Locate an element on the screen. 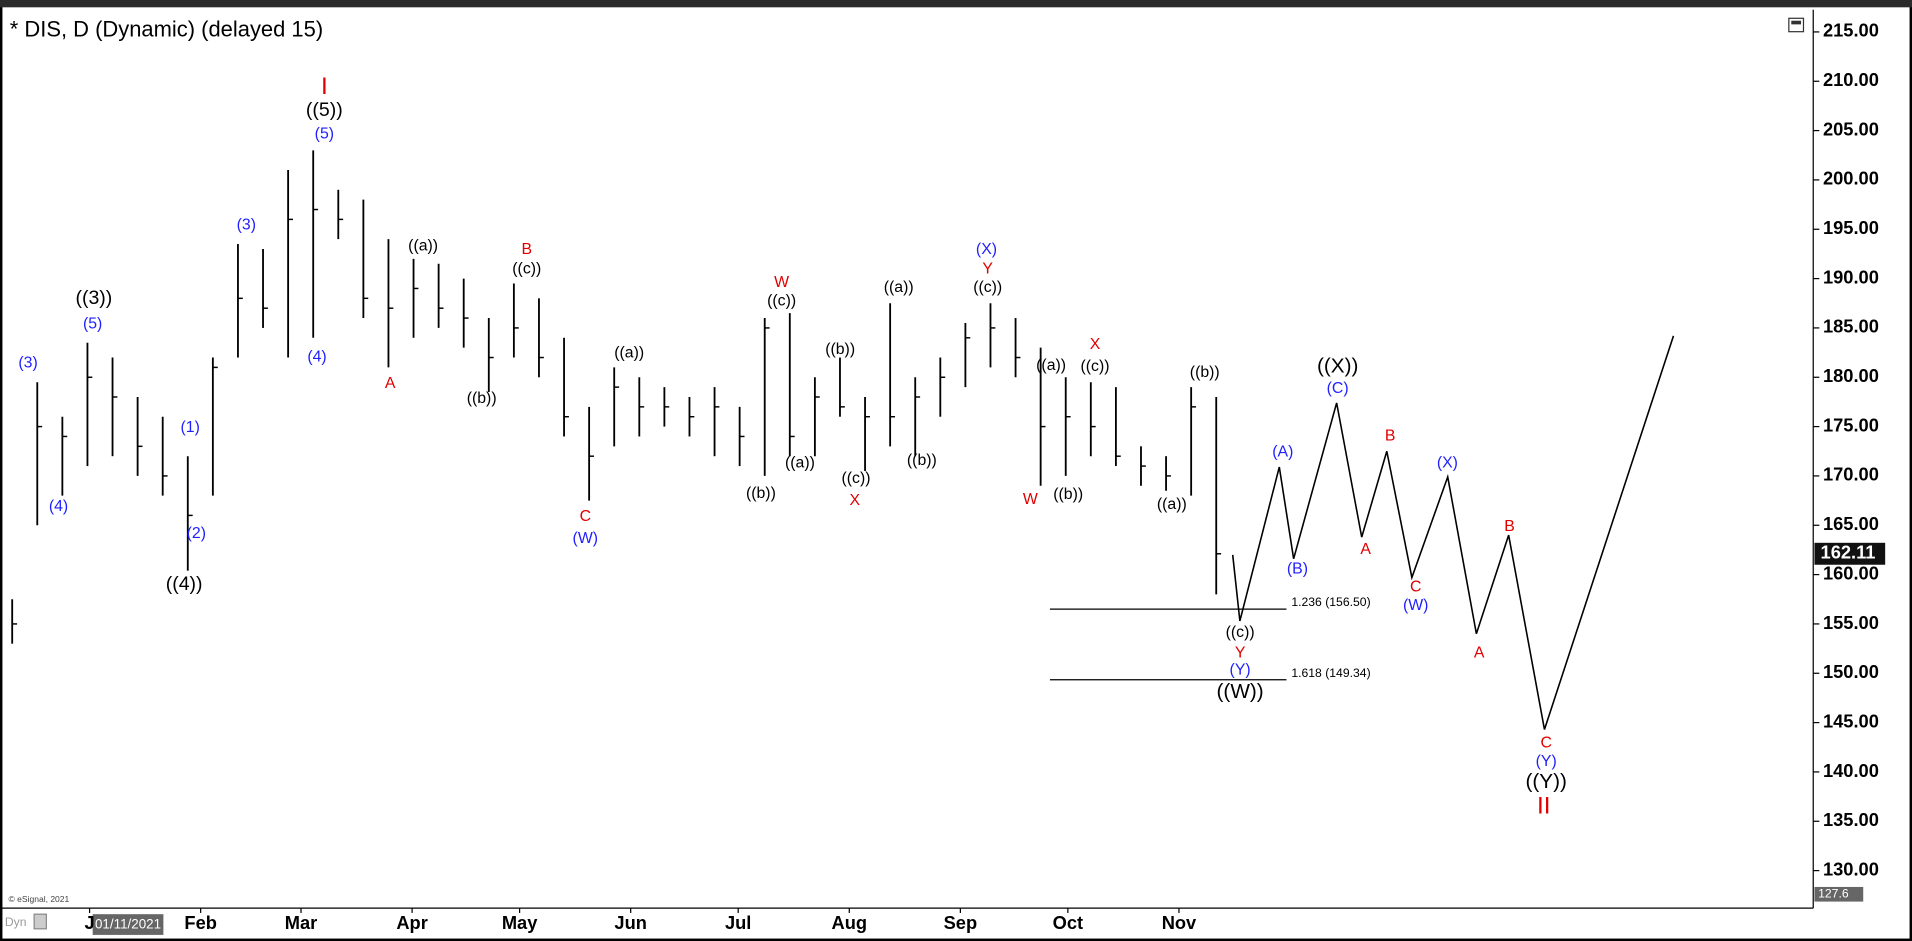  x-tick-label: Aug is located at coordinates (850, 922).